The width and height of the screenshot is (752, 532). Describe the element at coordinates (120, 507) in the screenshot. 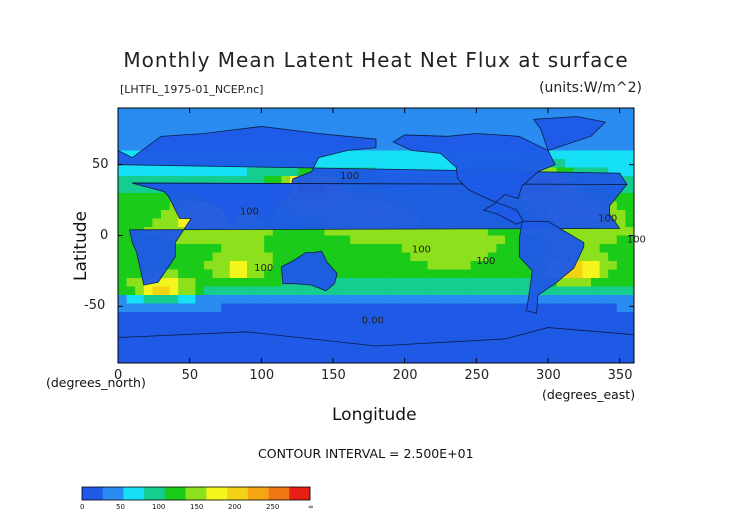

I see `colorbar-tick-label: 50` at that location.